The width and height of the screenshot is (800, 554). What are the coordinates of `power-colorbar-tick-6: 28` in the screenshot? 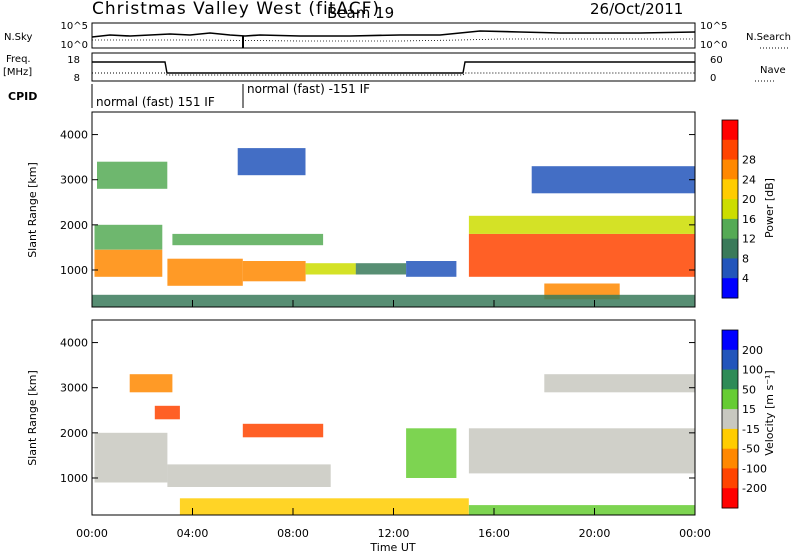 It's located at (749, 160).